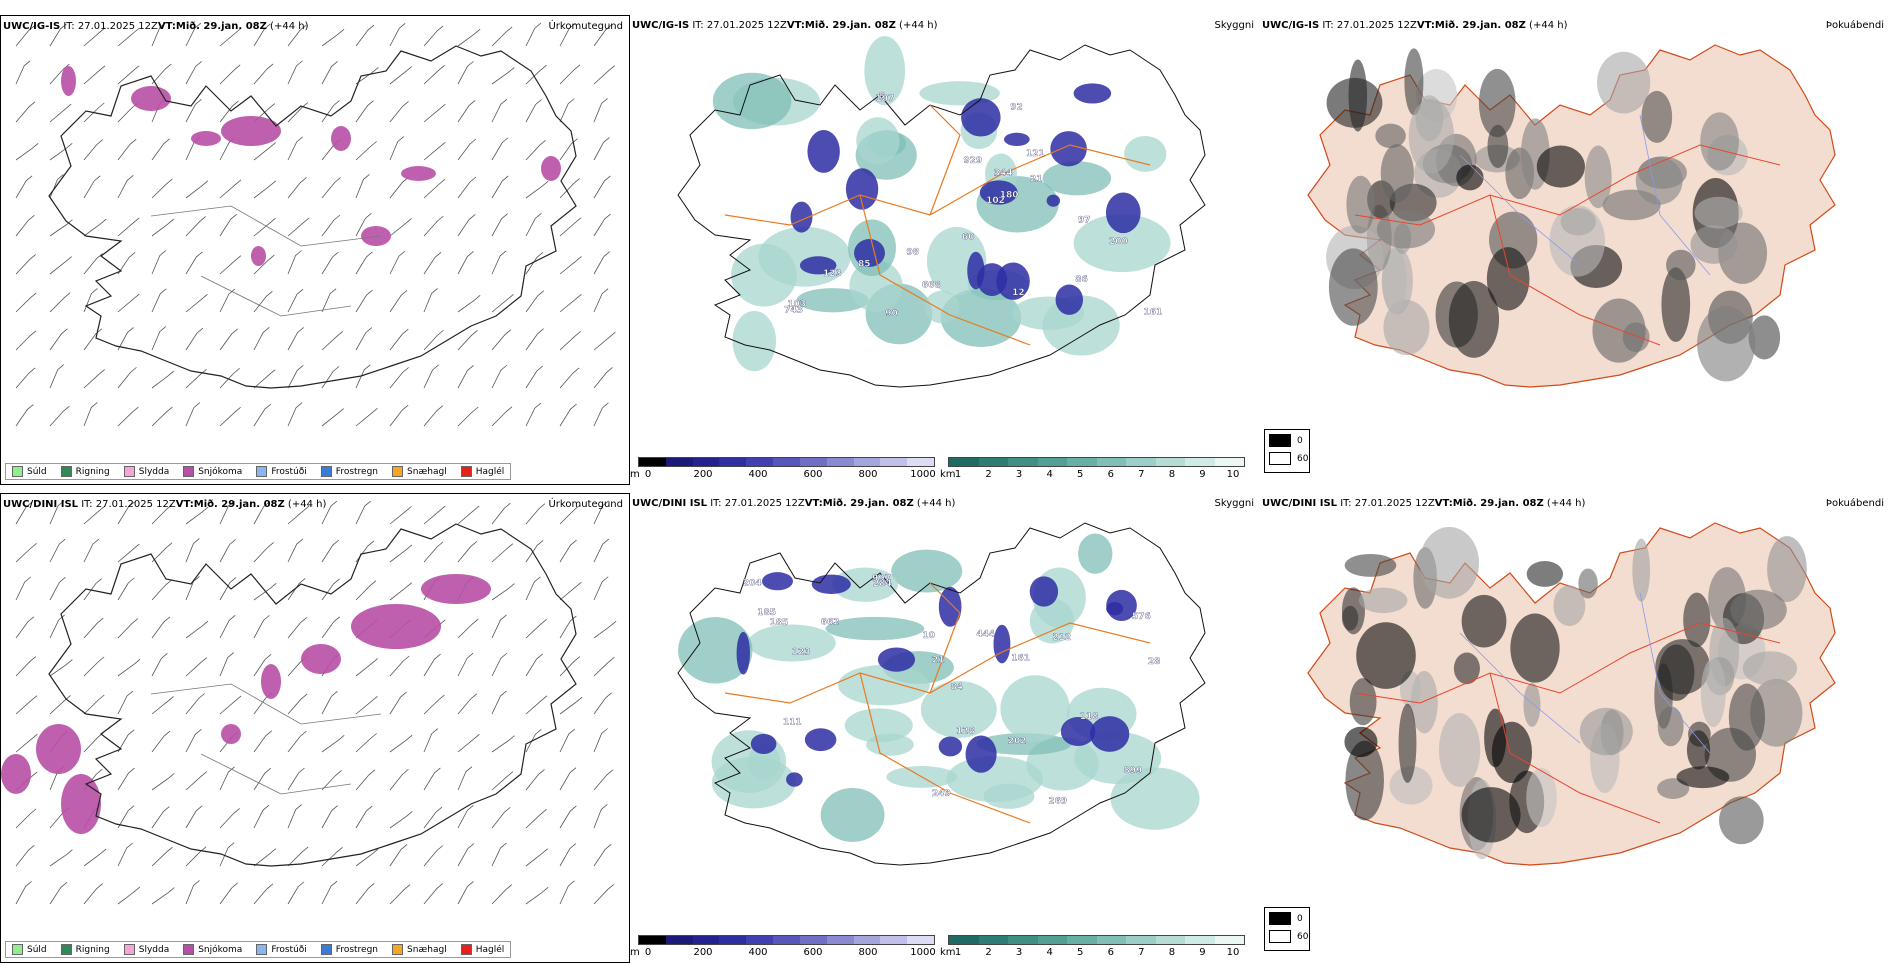 The width and height of the screenshot is (1900, 964). Describe the element at coordinates (752, 584) in the screenshot. I see `ceiling-label: 204` at that location.